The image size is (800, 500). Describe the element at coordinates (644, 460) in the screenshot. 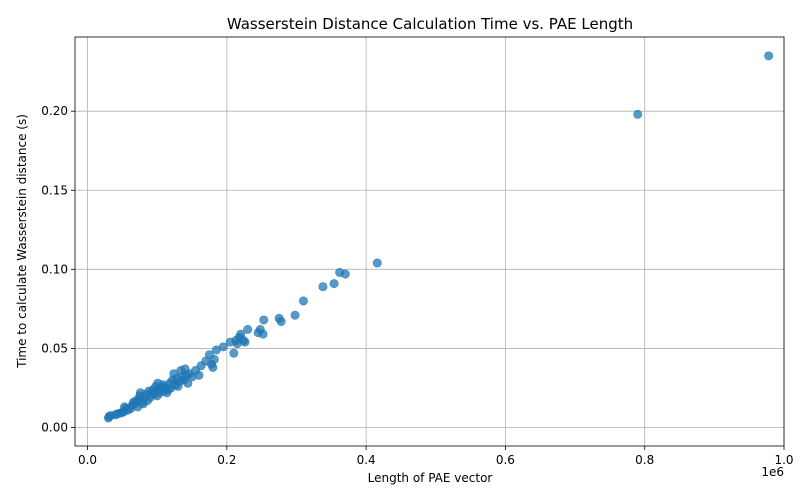

I see `x-tick-label: 0.8` at that location.